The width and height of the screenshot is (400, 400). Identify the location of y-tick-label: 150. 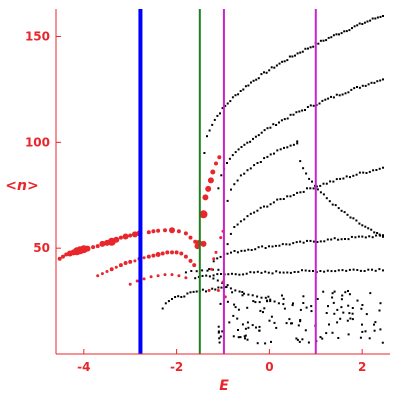
(37, 37).